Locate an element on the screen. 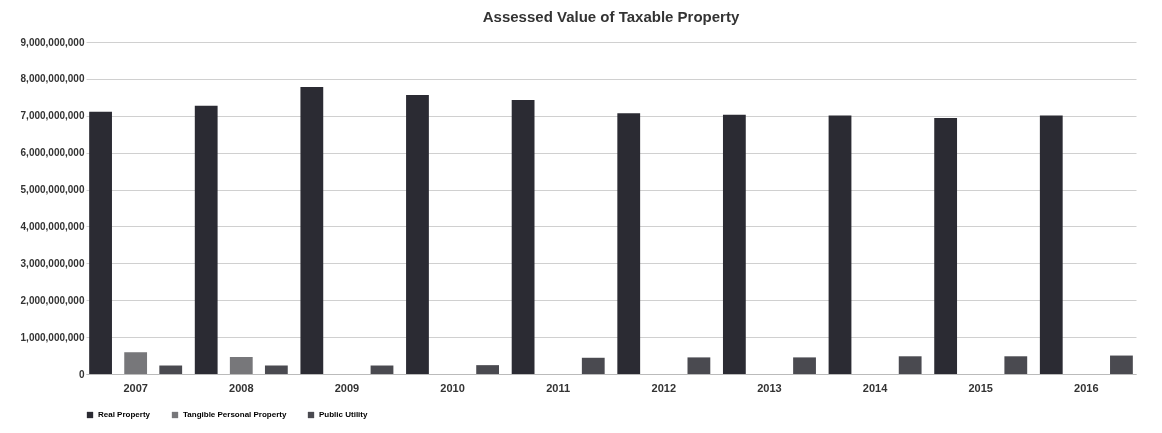  legend-label: Tangible Personal Property is located at coordinates (235, 414).